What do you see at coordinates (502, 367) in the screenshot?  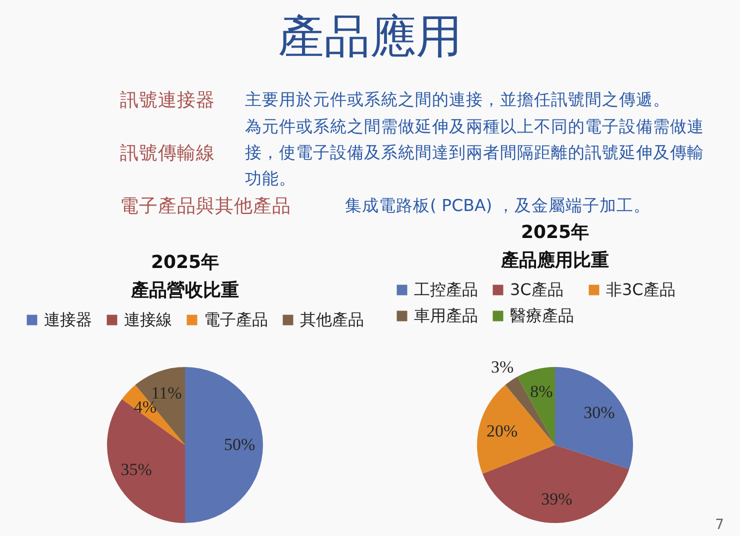 I see `data-label: 3%` at bounding box center [502, 367].